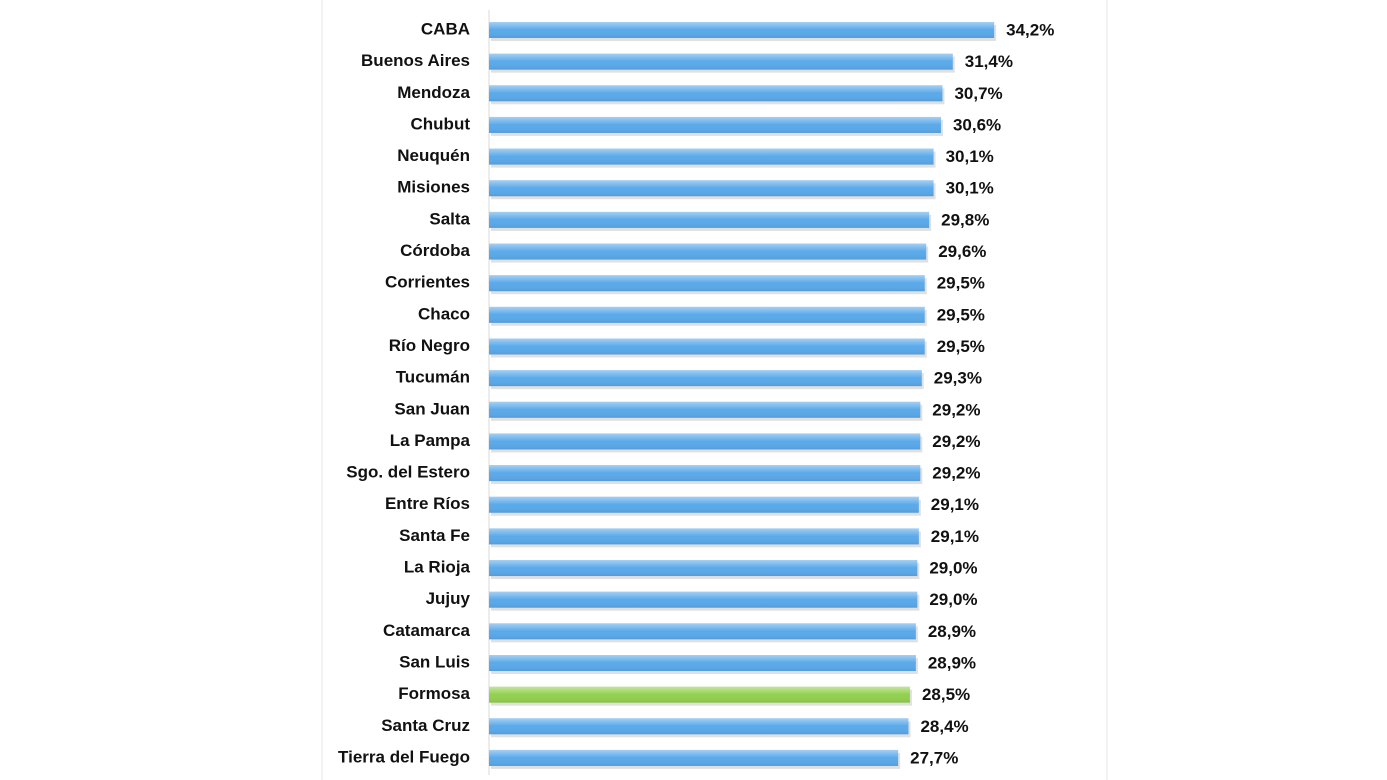 This screenshot has height=780, width=1387. I want to click on category-label: Río Negro, so click(429, 345).